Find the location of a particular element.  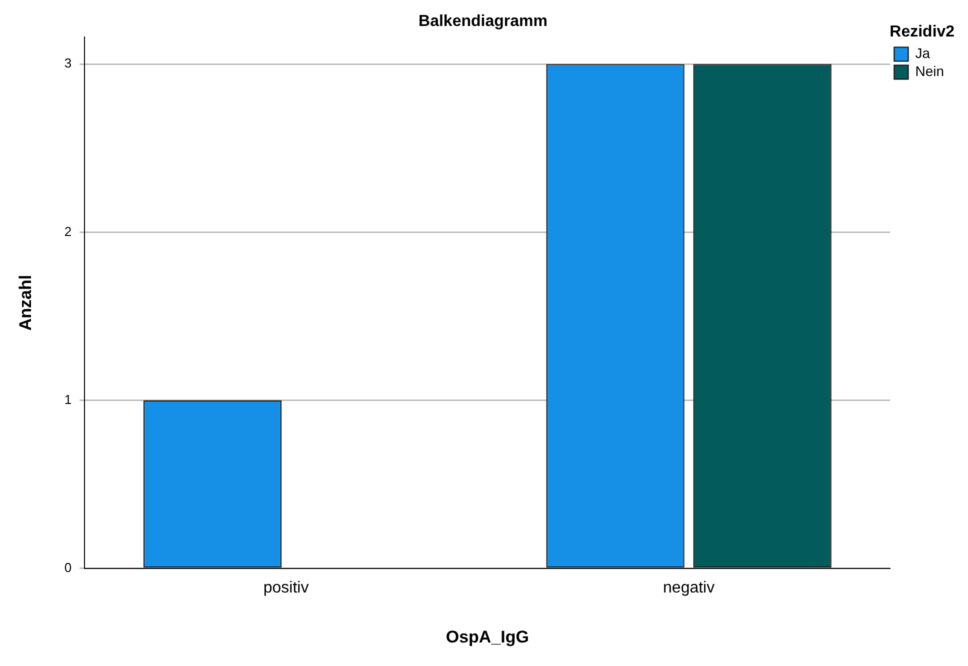

legend-label: Ja is located at coordinates (922, 53).